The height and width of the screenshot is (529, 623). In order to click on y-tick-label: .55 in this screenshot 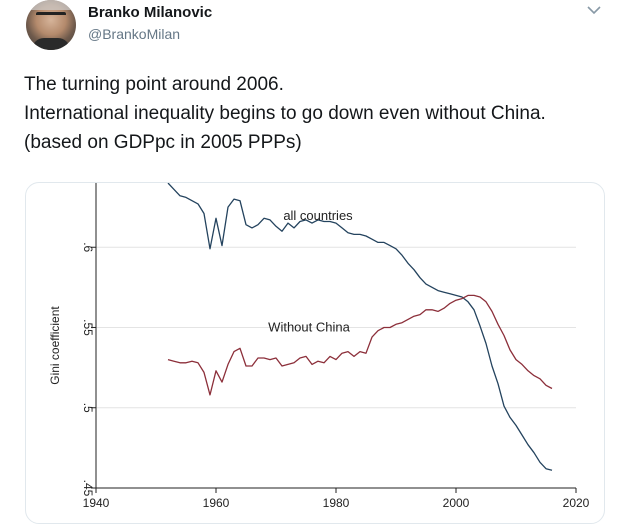, I will do `click(88, 327)`.